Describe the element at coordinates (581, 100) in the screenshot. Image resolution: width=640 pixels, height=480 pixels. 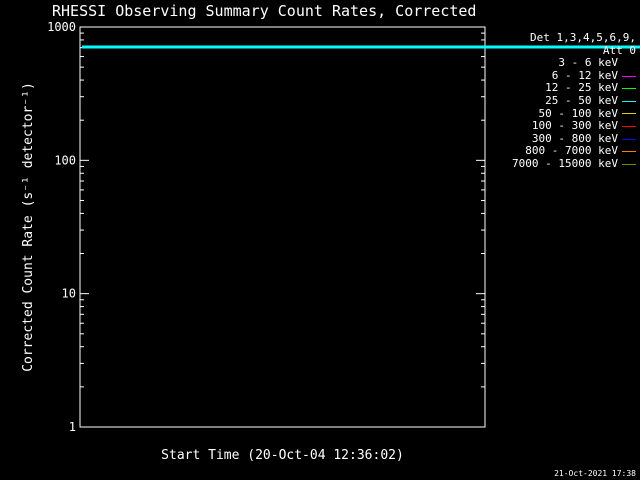
I see `legend-label: 25 - 50 keV` at that location.